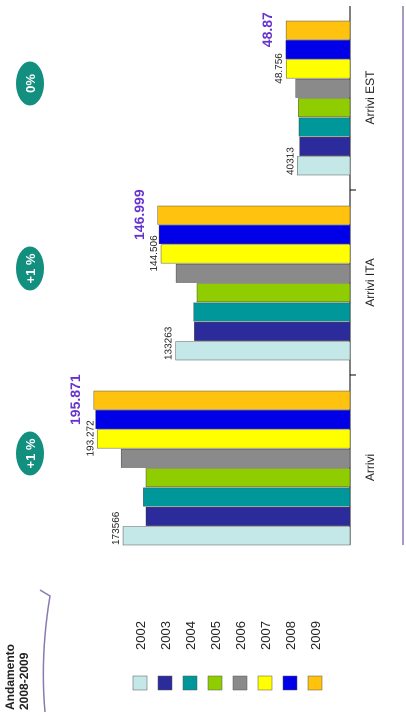 Image resolution: width=406 pixels, height=716 pixels. I want to click on legend-label: 2005, so click(215, 635).